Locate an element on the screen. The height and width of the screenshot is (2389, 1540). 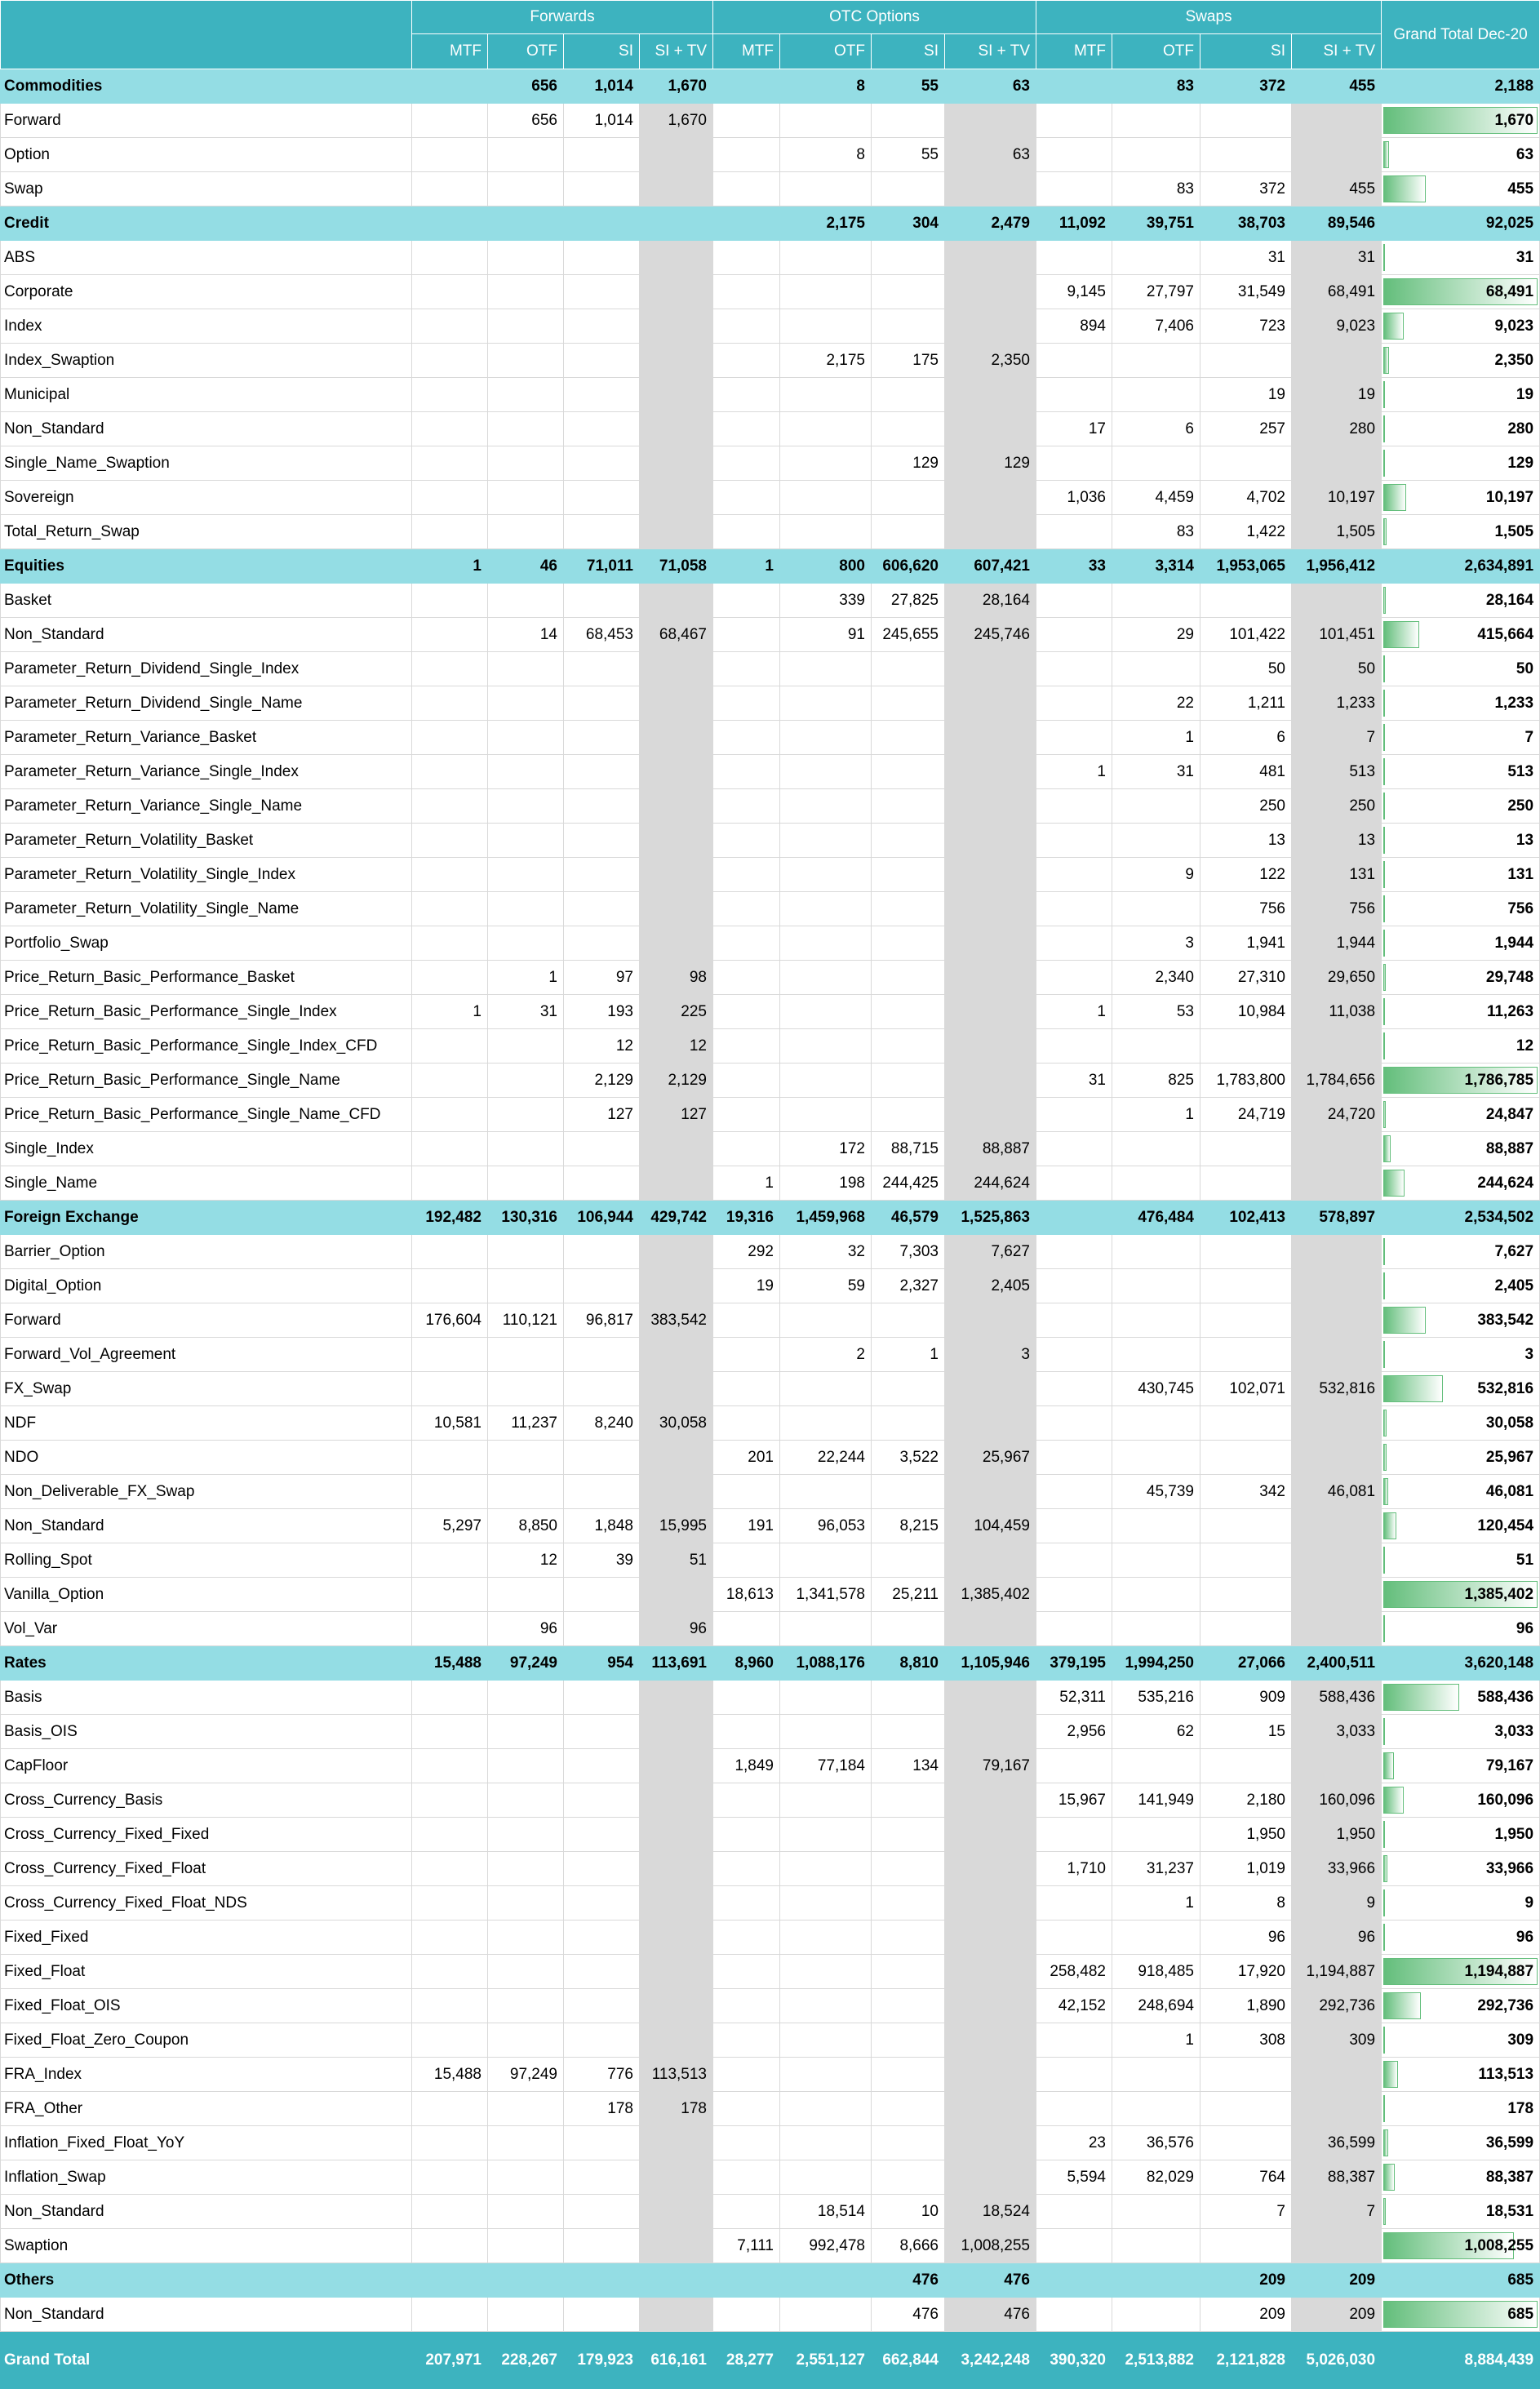
value-cell: 209 is located at coordinates (1336, 2280).